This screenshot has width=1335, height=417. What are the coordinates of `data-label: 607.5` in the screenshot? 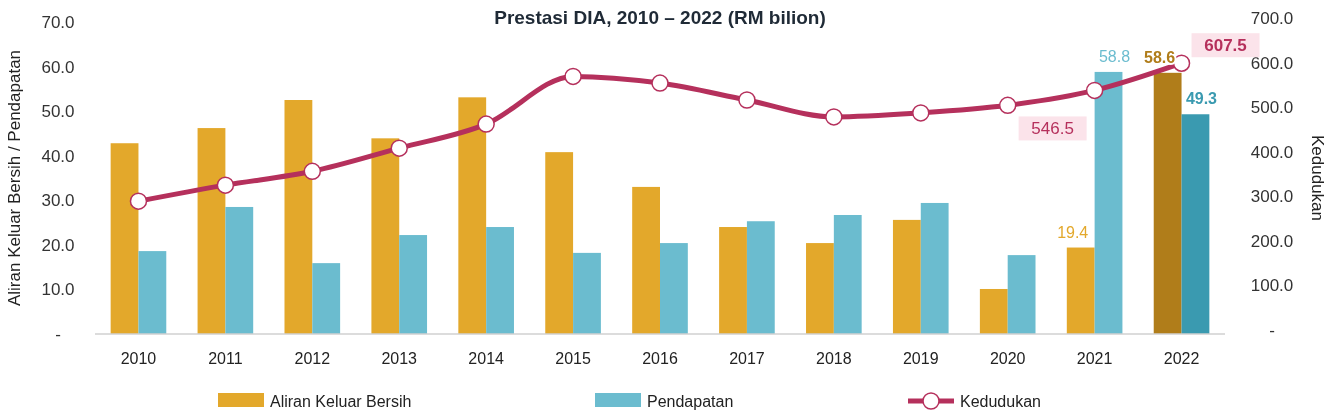 It's located at (1225, 46).